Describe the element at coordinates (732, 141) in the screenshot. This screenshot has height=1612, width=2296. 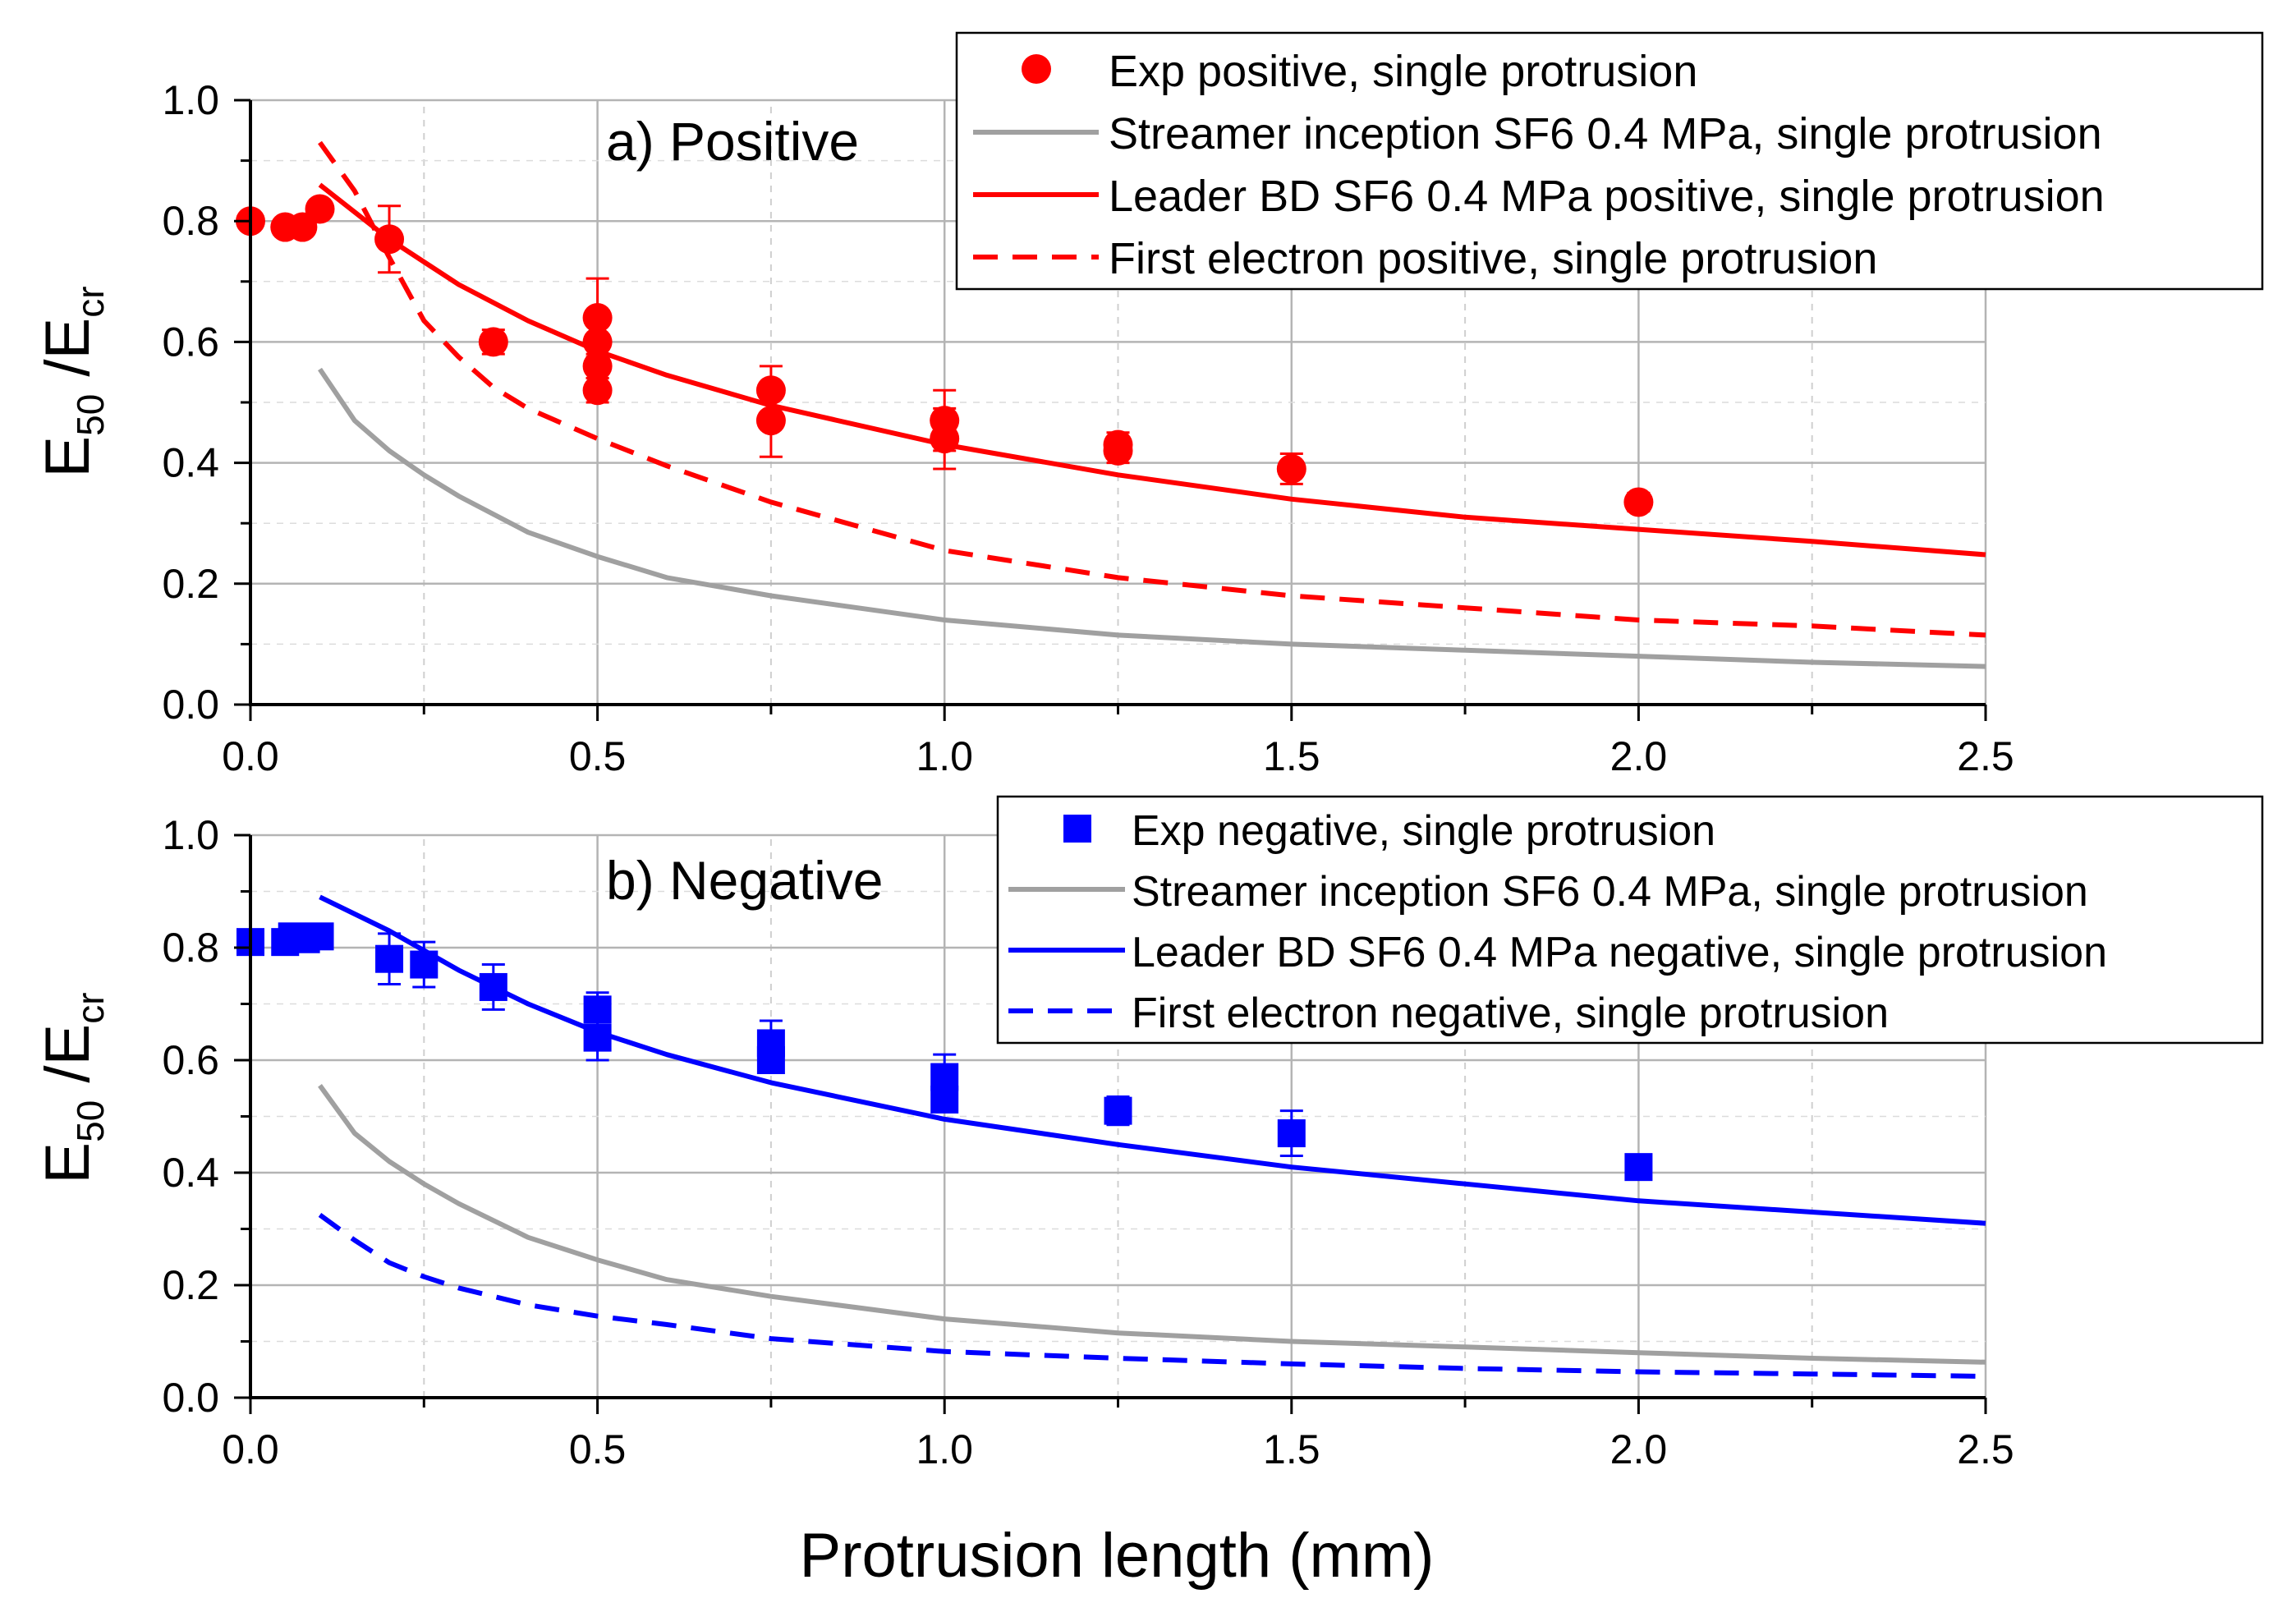
I see `panel-label: a) Positive` at that location.